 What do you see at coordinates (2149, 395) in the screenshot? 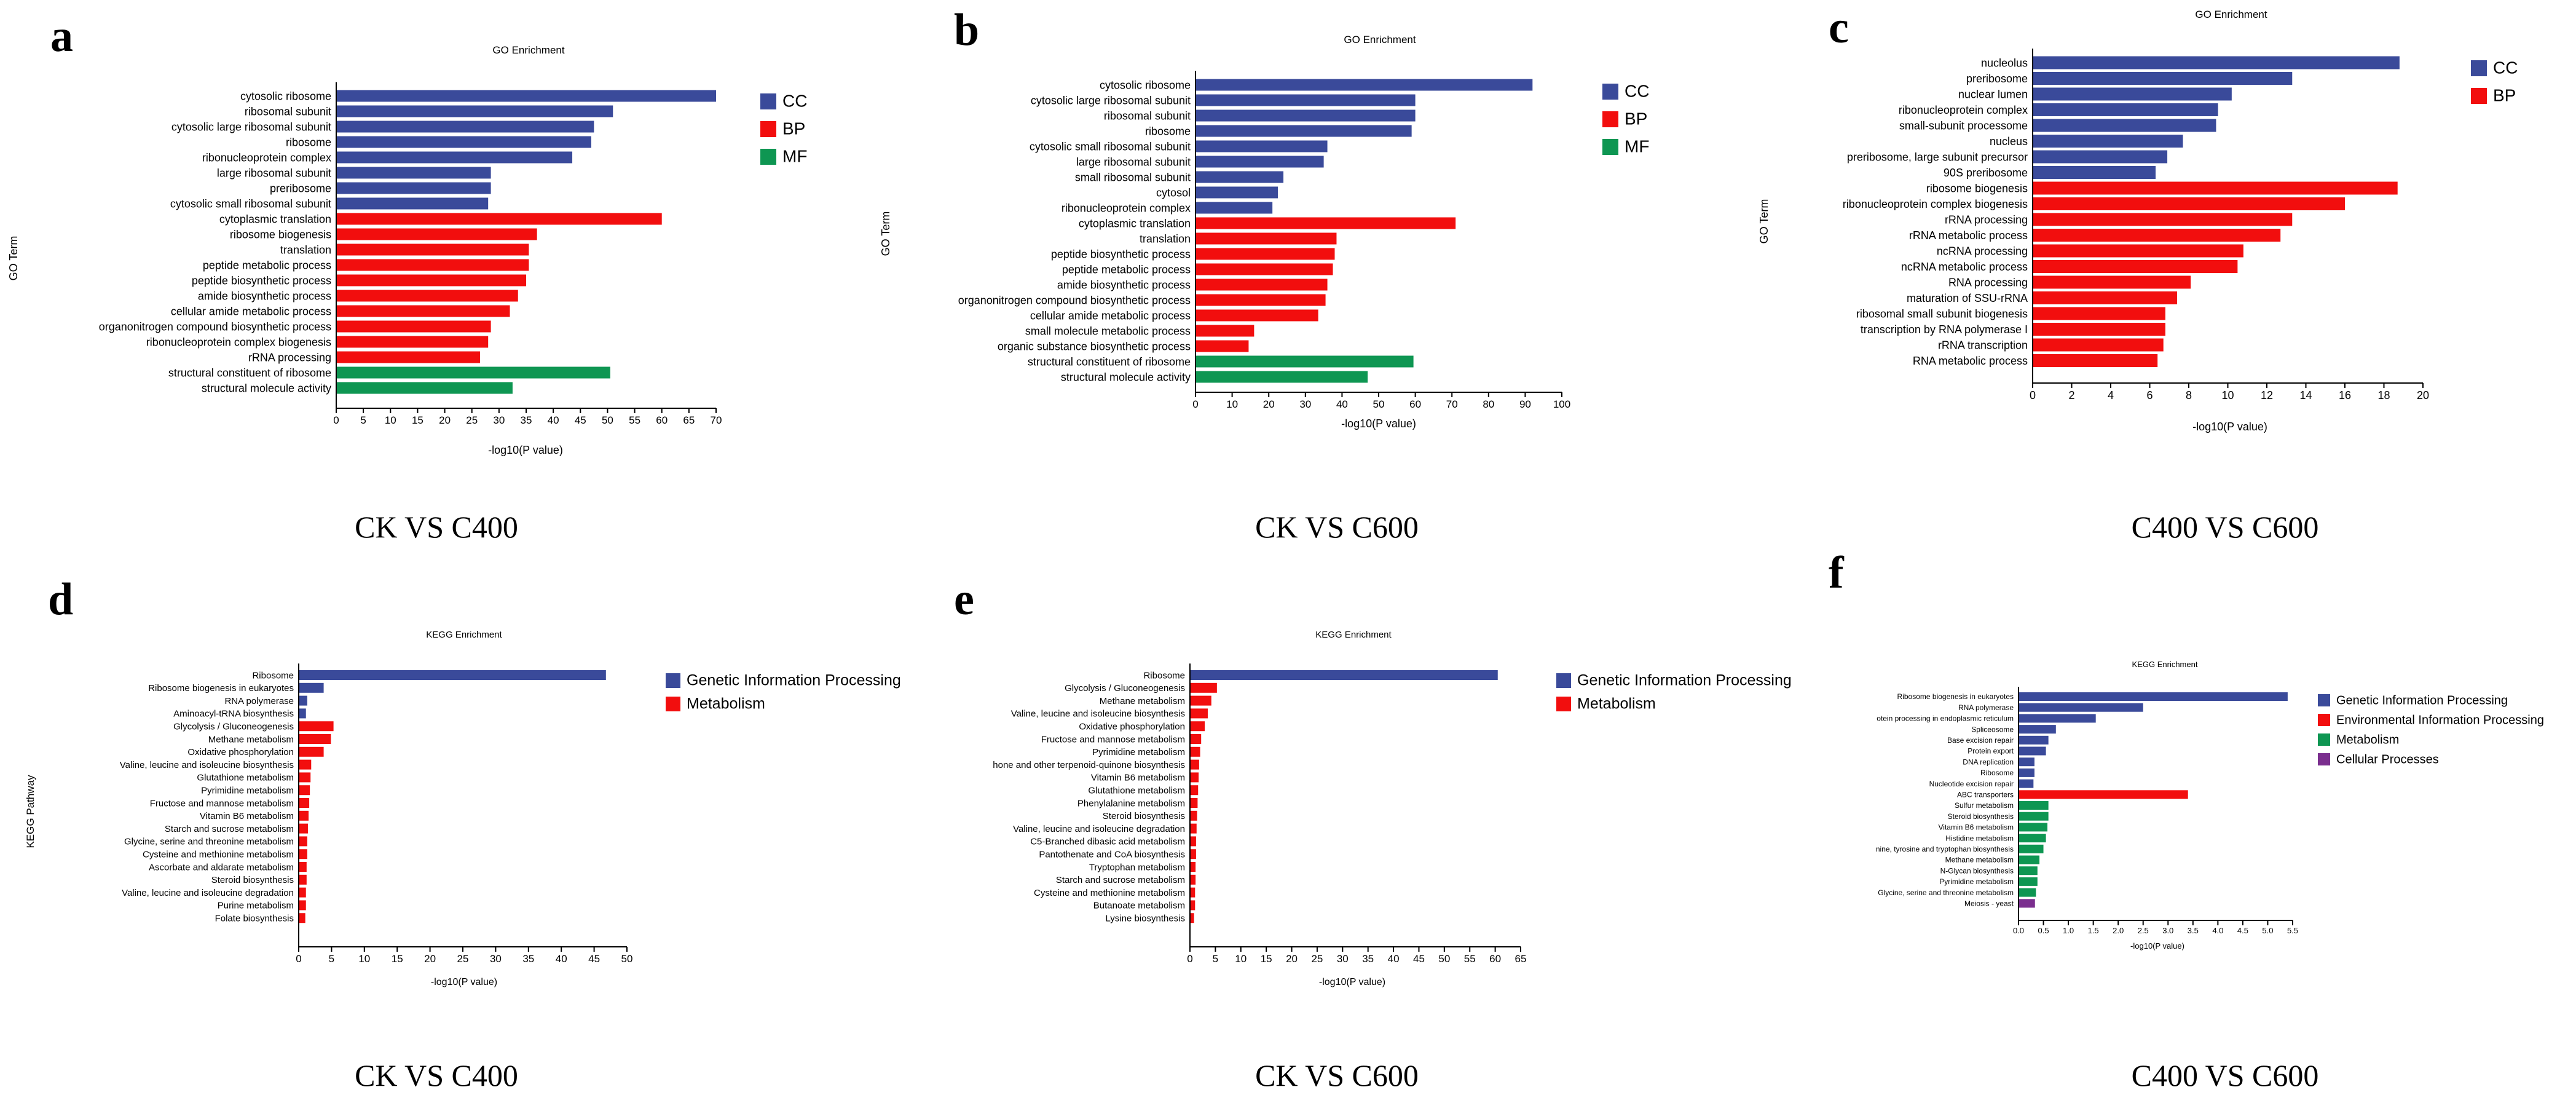
I see `chart-c-tick-label-3: 6` at bounding box center [2149, 395].